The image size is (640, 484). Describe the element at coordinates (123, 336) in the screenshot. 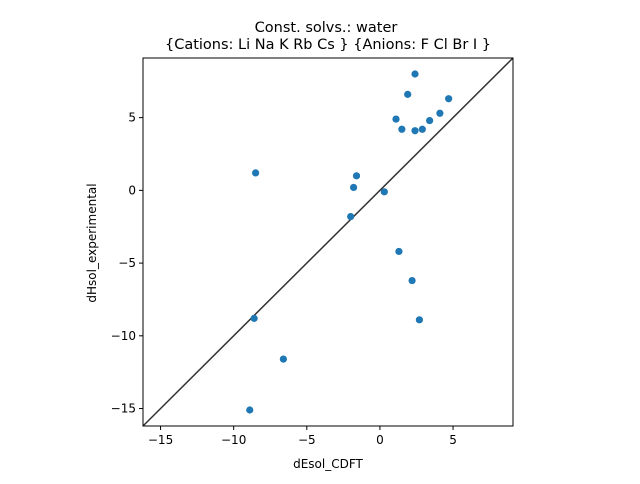

I see `y-tick-label: −10` at that location.